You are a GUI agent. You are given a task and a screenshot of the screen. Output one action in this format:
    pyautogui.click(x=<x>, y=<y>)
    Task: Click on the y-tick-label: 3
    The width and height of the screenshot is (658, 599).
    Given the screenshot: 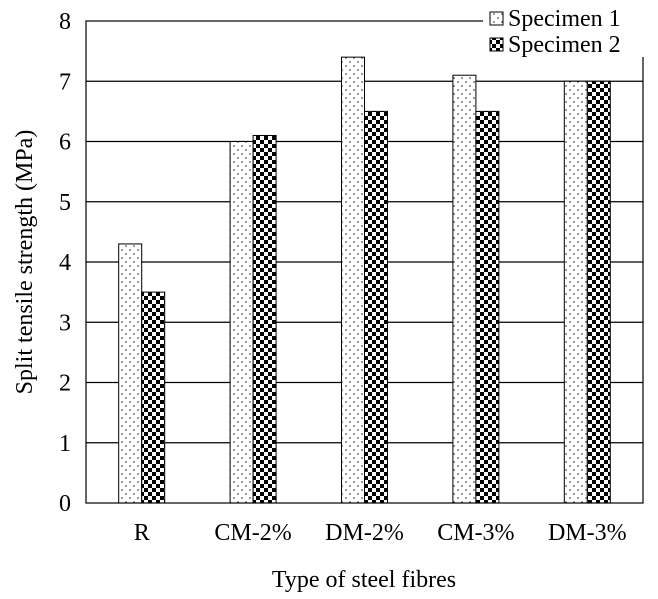 What is the action you would take?
    pyautogui.click(x=65, y=323)
    